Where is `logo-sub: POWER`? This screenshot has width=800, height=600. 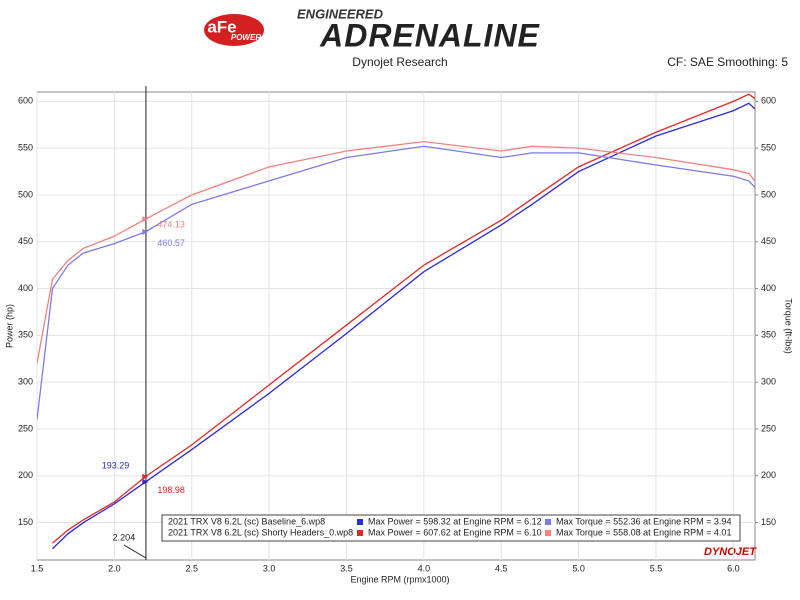 logo-sub: POWER is located at coordinates (246, 37).